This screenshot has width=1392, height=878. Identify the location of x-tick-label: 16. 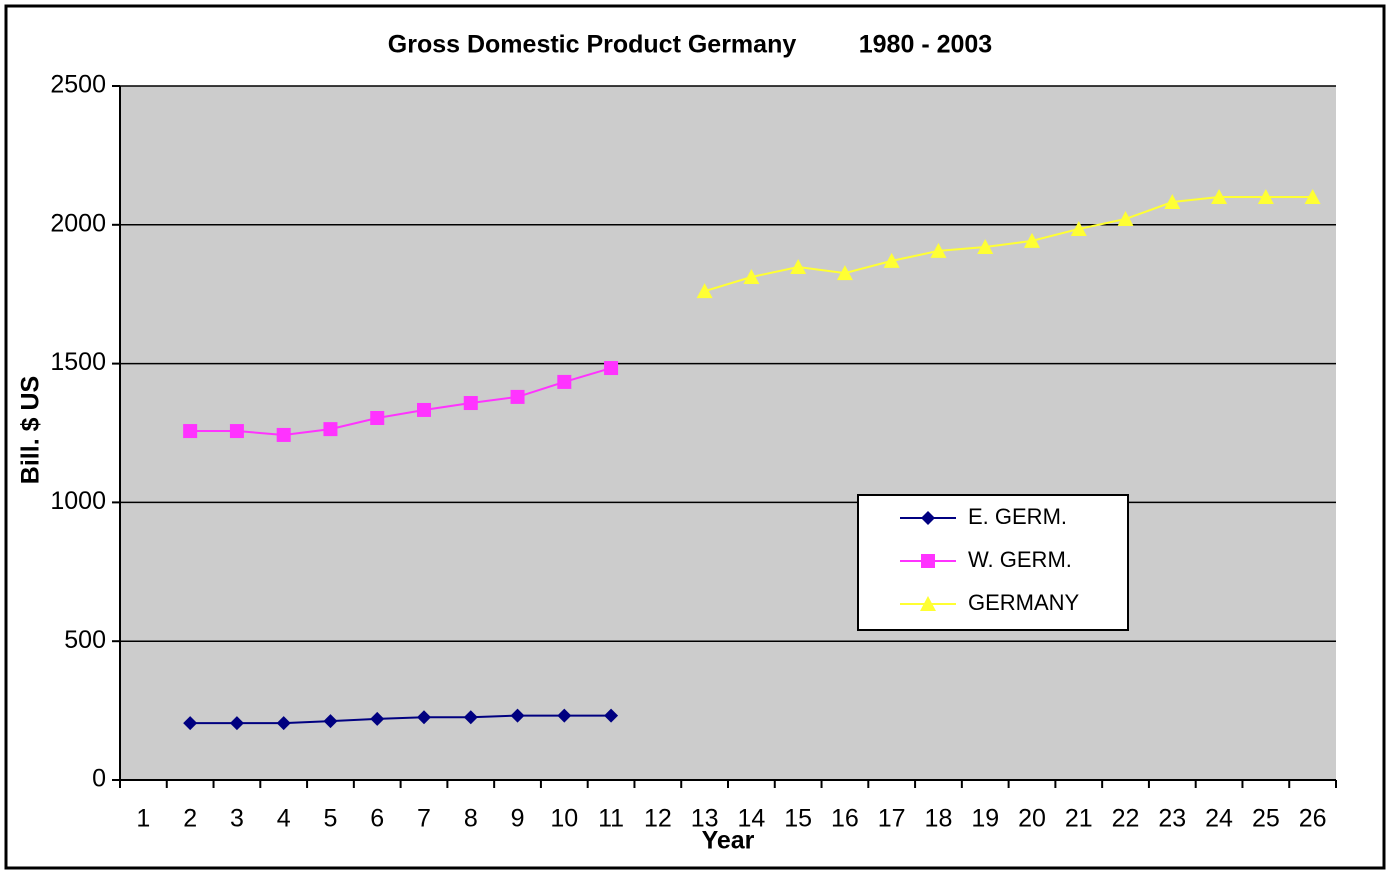
(845, 819).